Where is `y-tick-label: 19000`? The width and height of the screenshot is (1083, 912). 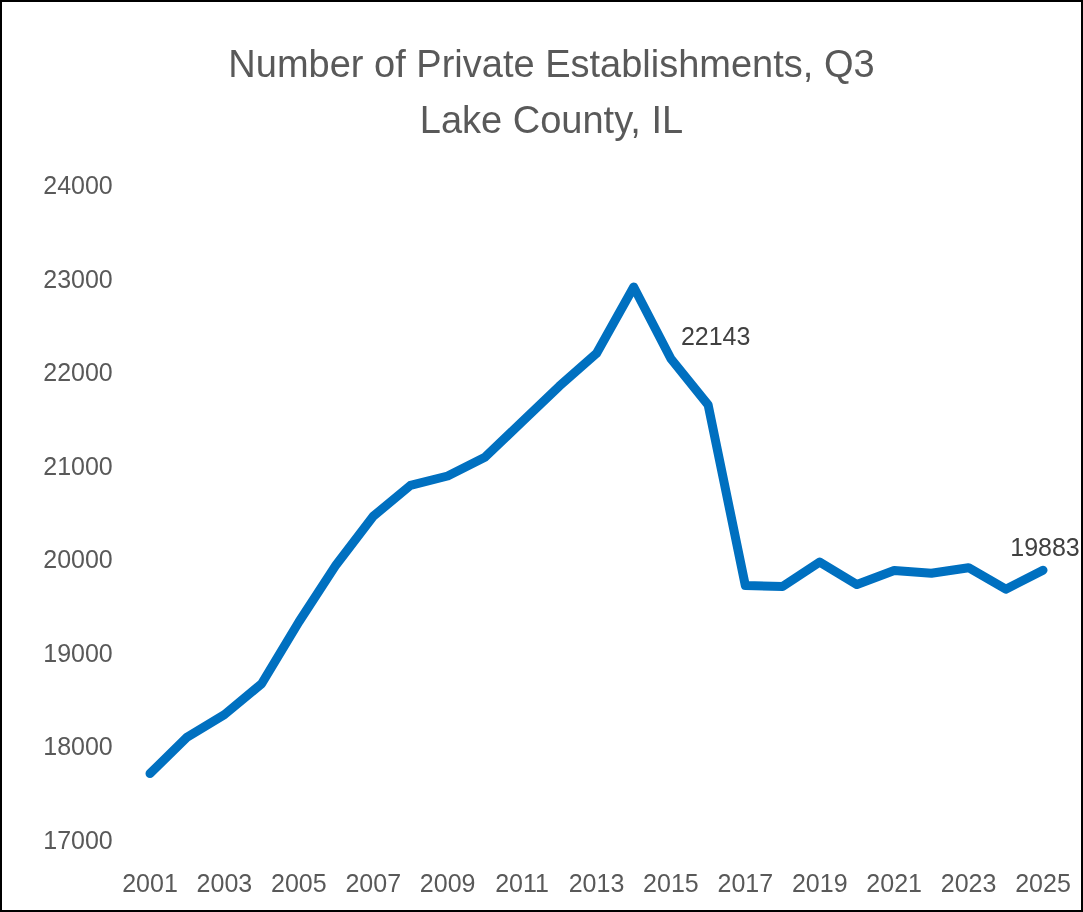
y-tick-label: 19000 is located at coordinates (78, 652).